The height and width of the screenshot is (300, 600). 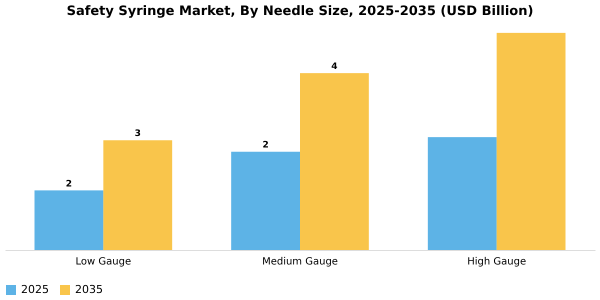 I want to click on legend-label: 2025, so click(x=35, y=289).